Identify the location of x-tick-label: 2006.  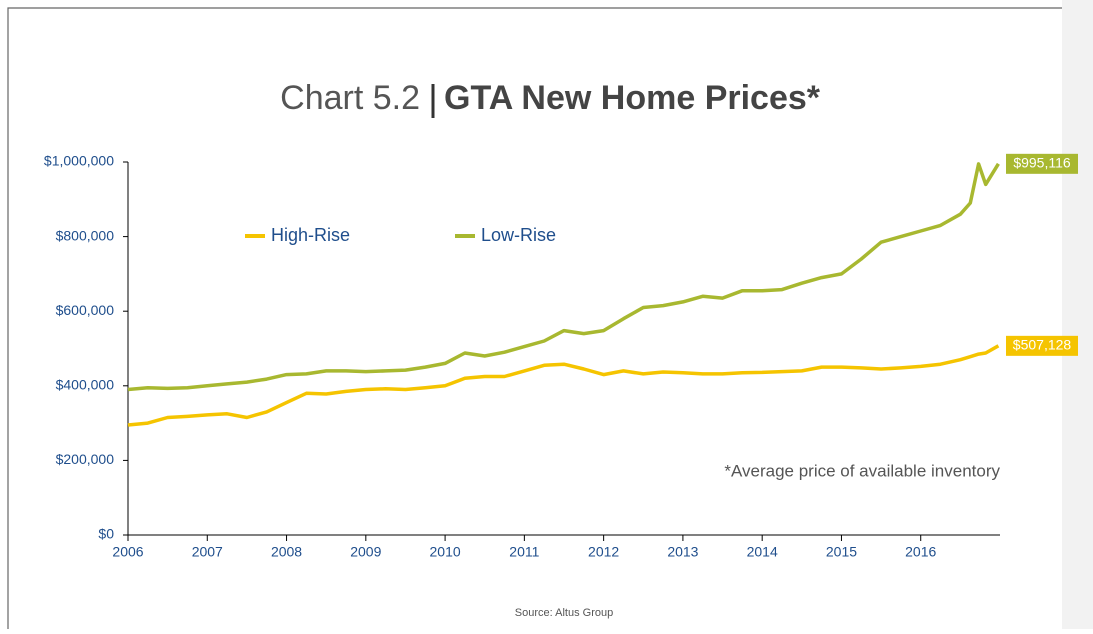
(127, 552).